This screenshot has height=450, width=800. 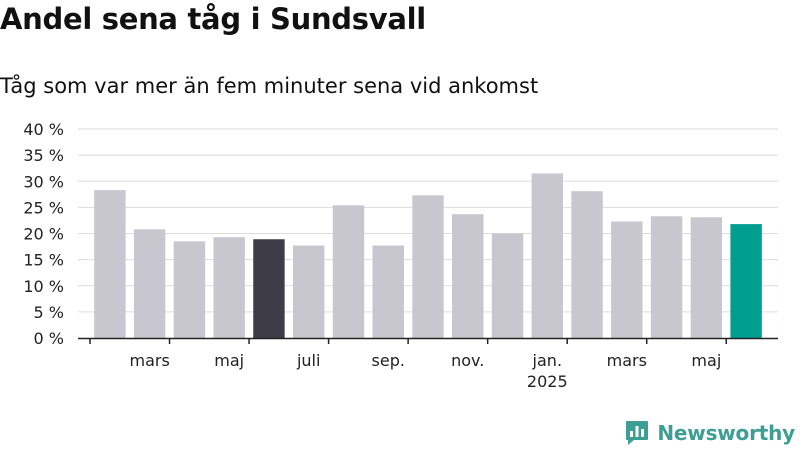 I want to click on y-tick-label: 0 %, so click(x=49, y=338).